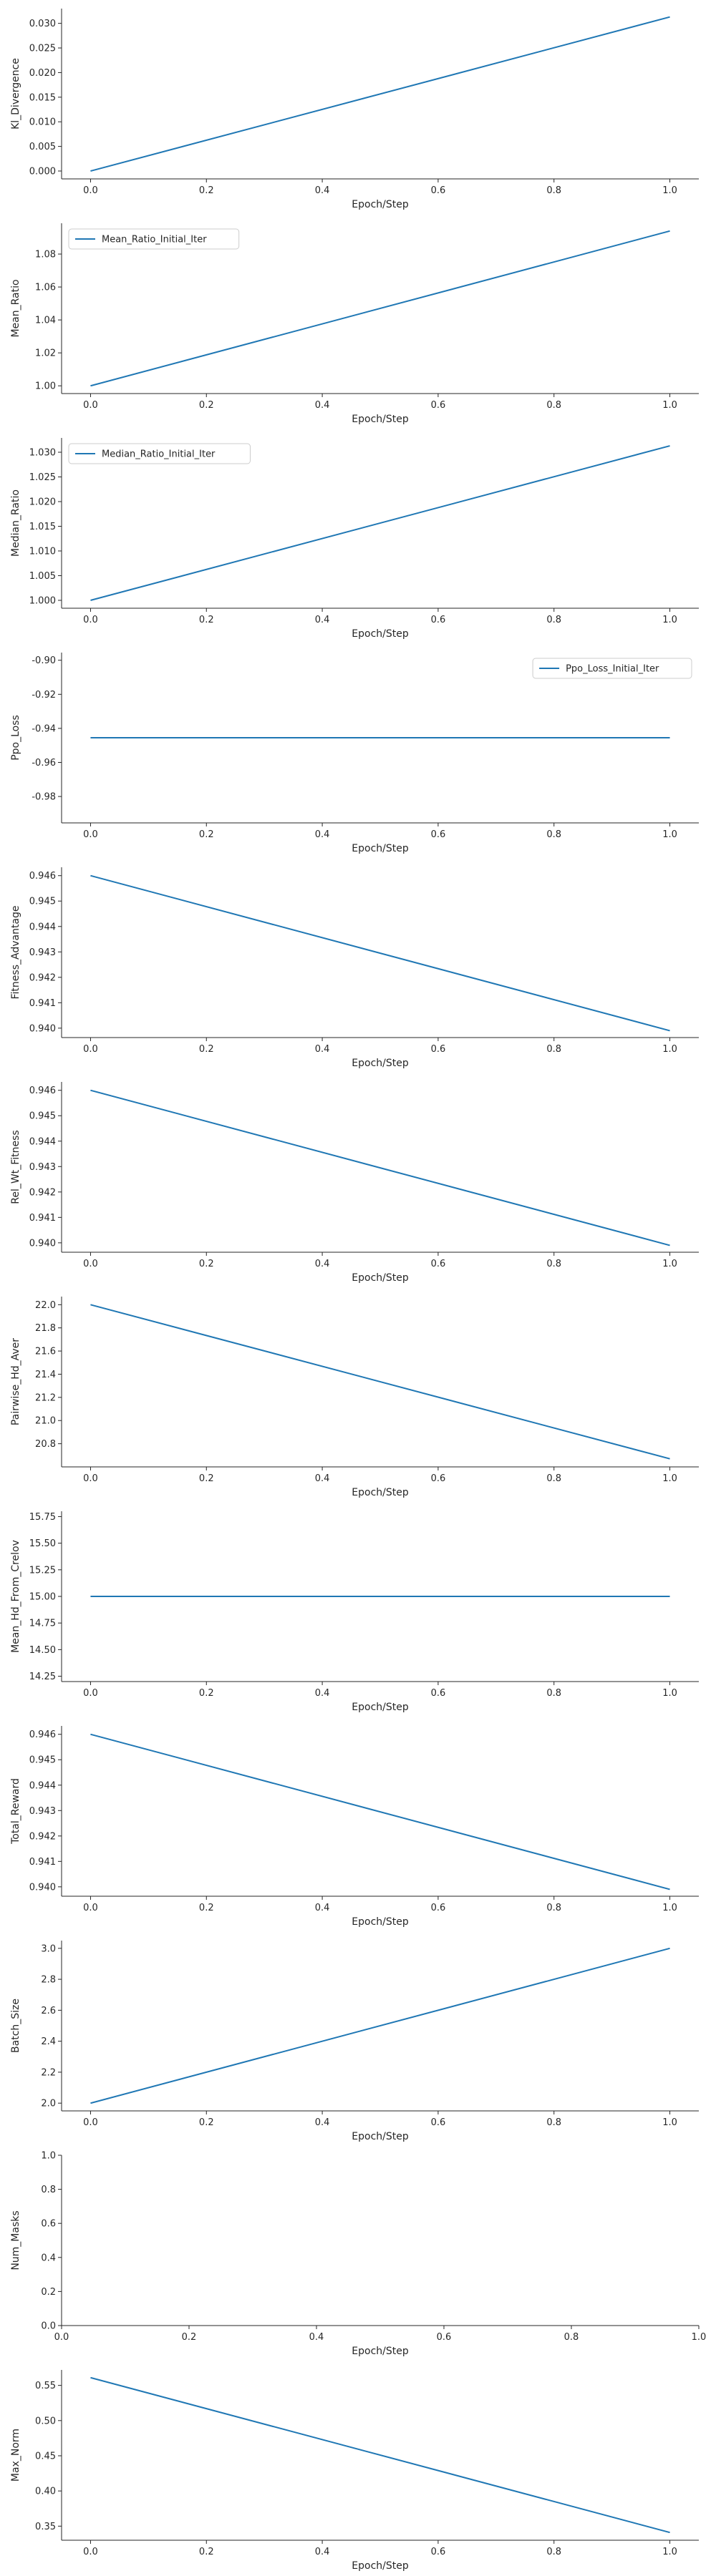  Describe the element at coordinates (48, 2190) in the screenshot. I see `y-tick-label: 0.8` at that location.